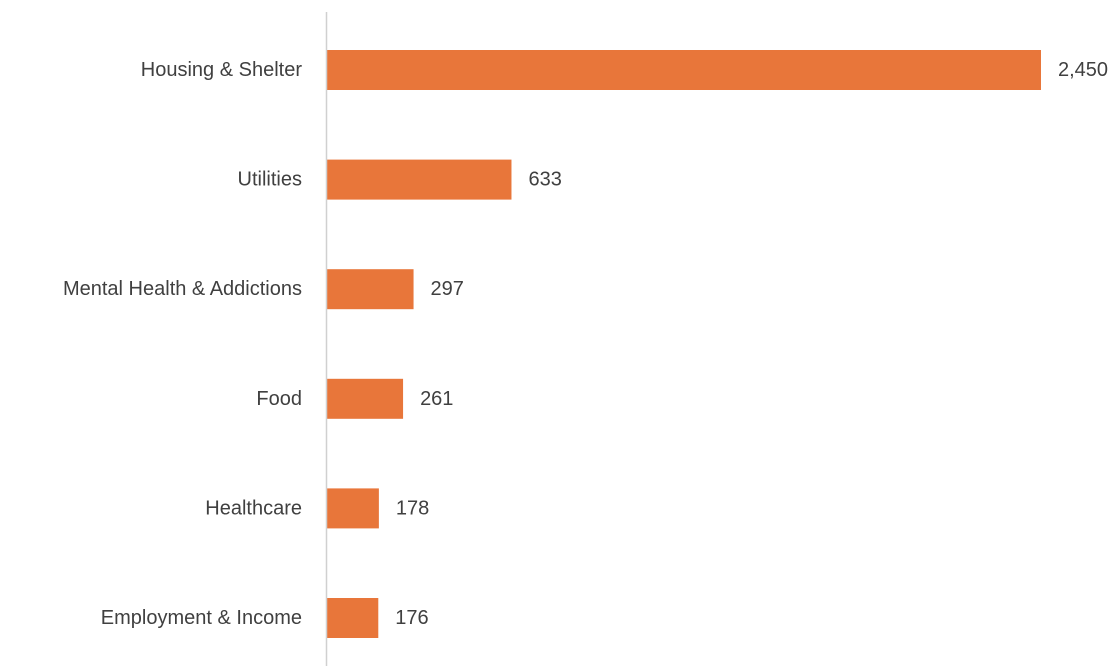 The width and height of the screenshot is (1119, 666). Describe the element at coordinates (270, 180) in the screenshot. I see `category-label-1: Utilities` at that location.